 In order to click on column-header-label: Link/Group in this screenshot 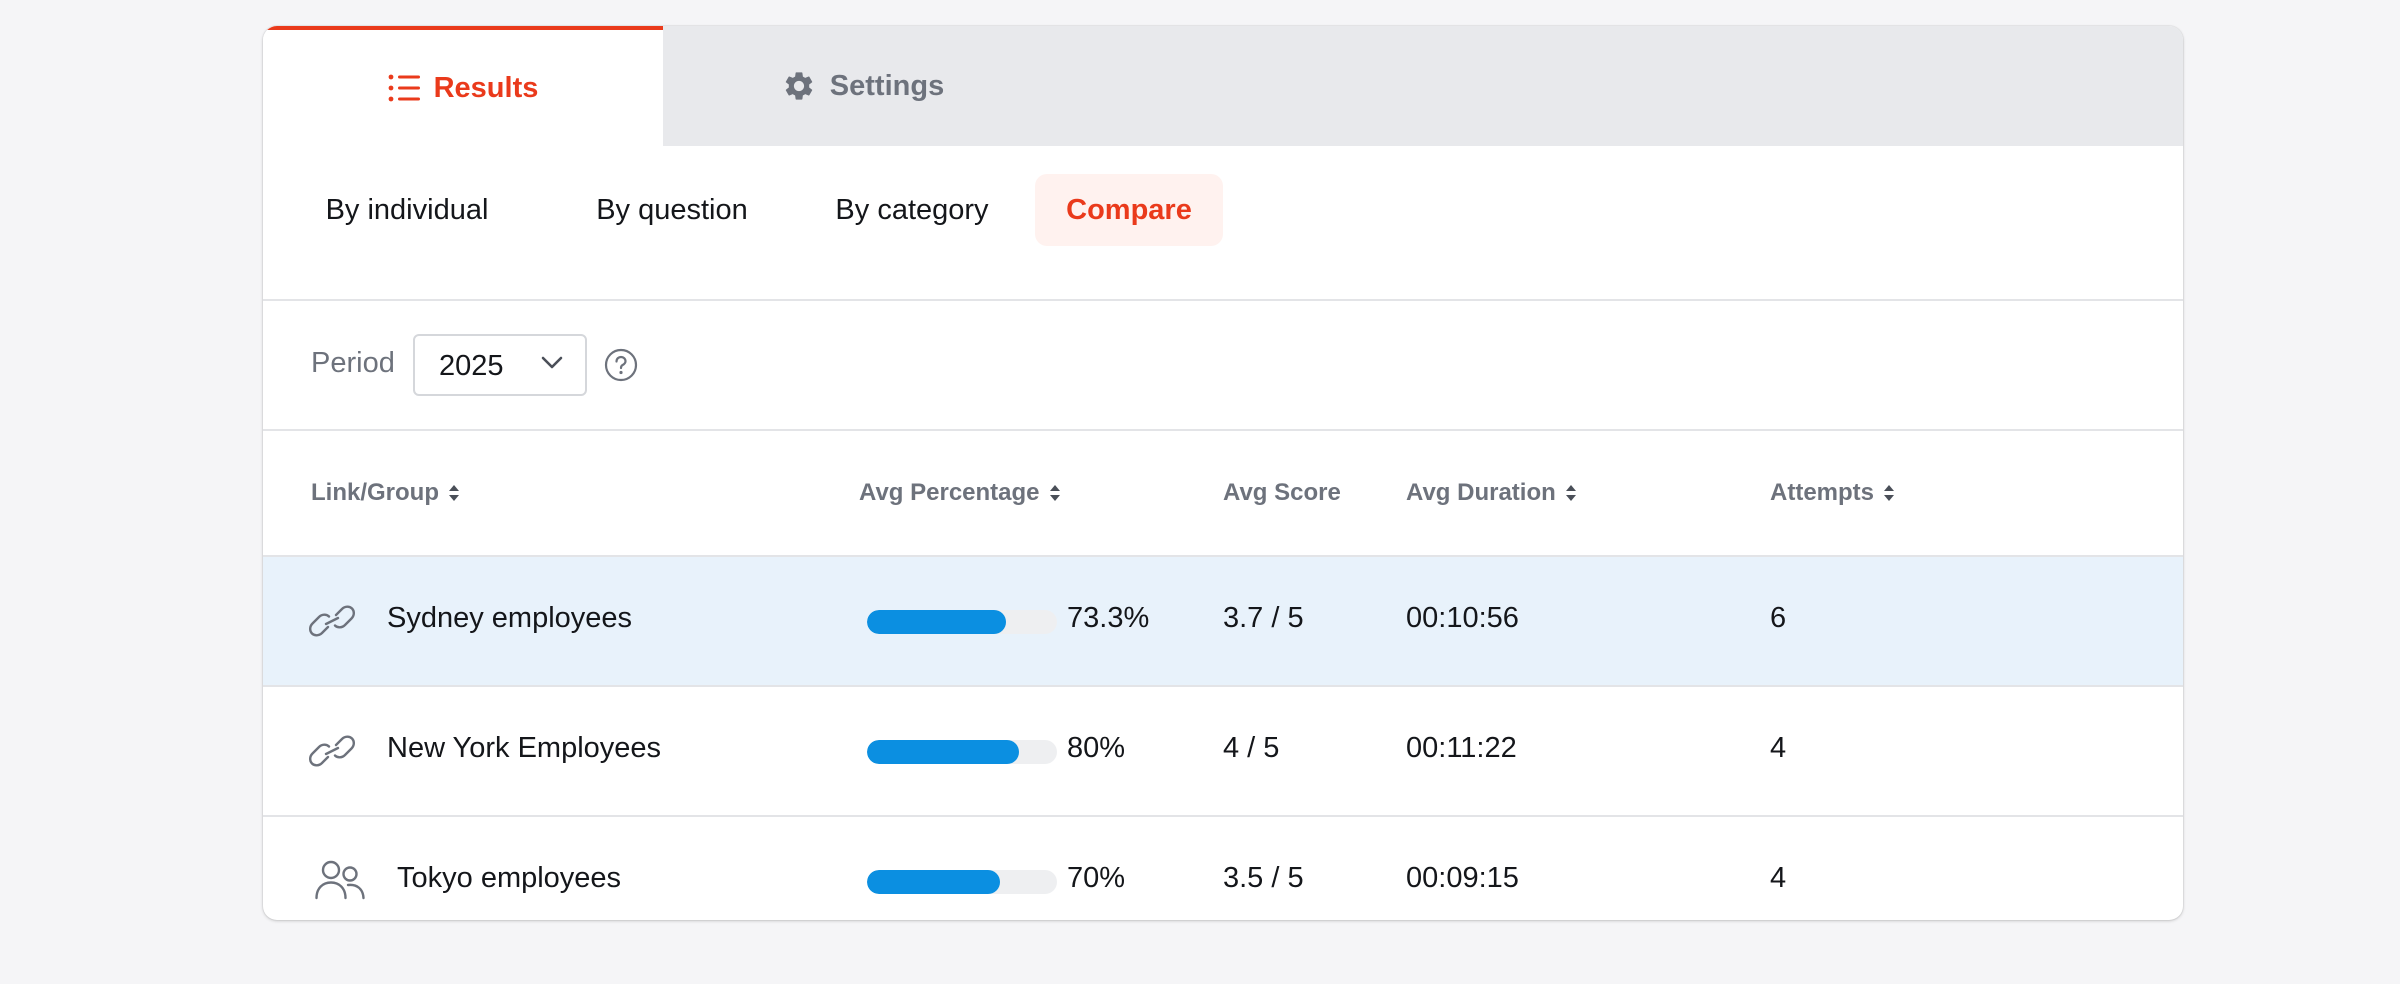, I will do `click(375, 492)`.